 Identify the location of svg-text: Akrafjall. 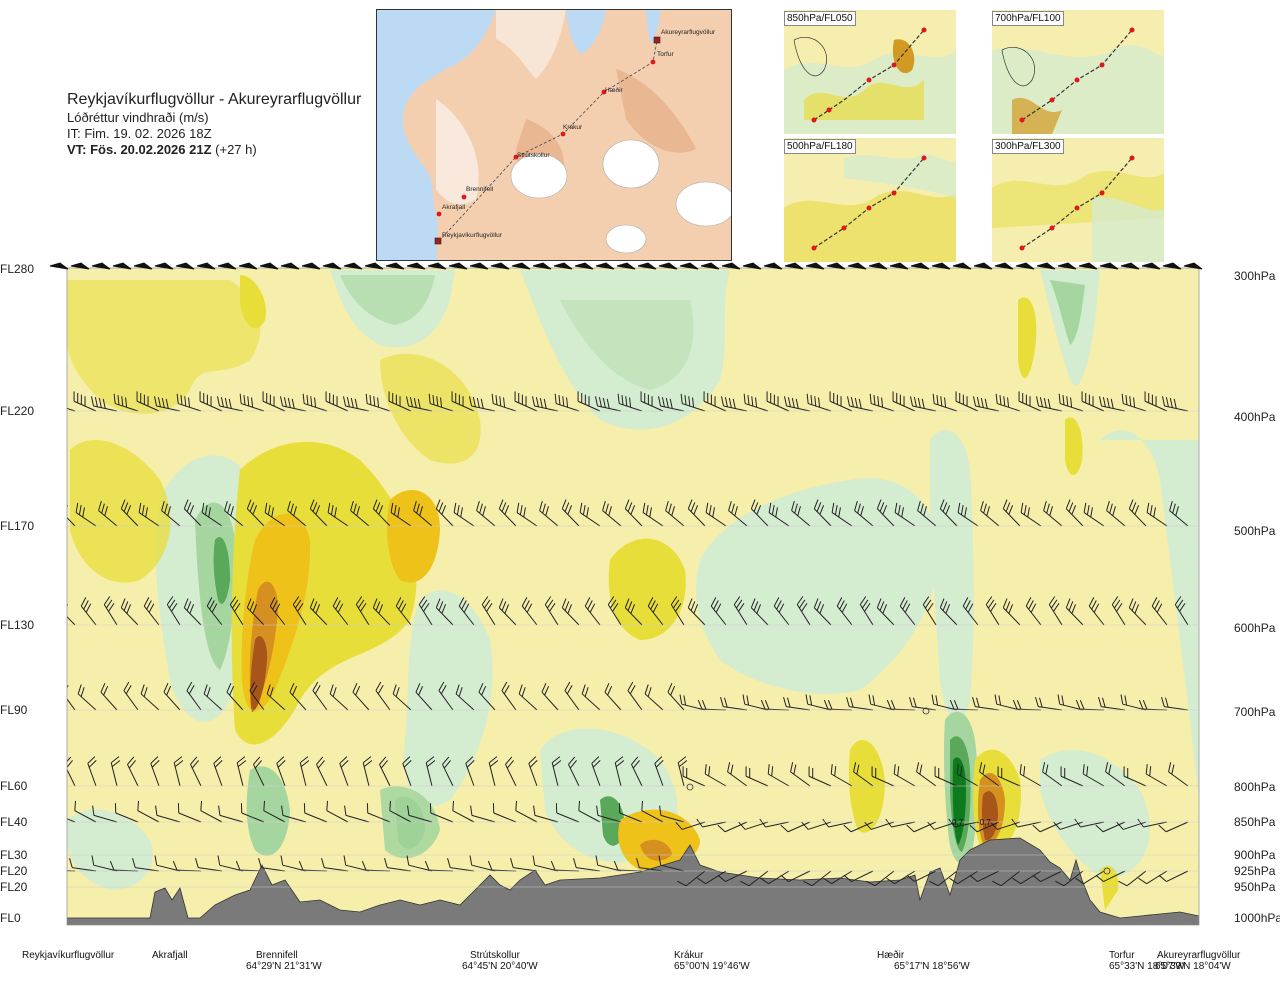
(454, 207).